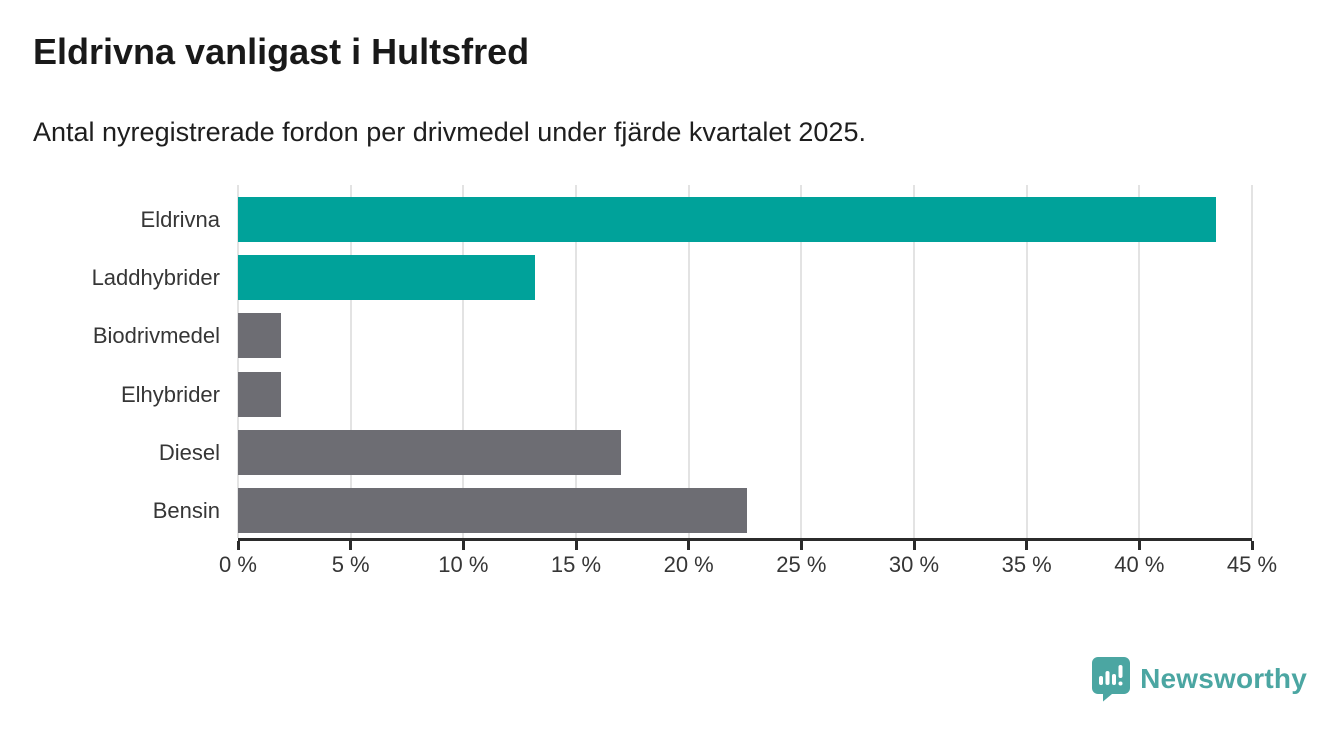 This screenshot has width=1340, height=733. Describe the element at coordinates (748, 563) in the screenshot. I see `x-axis: 0 % 5 % 10 % 15 % 20 % 25 % 30 % 35 % 40 % 45 %` at that location.